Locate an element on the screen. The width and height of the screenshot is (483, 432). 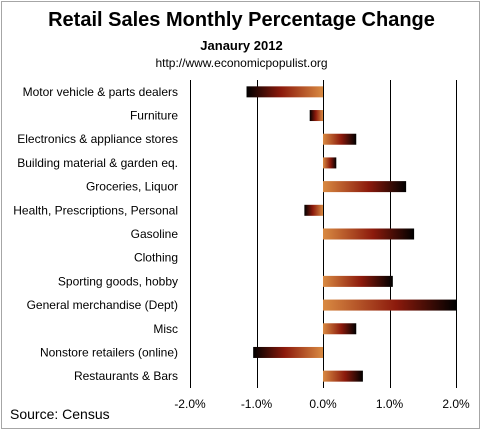
source-note: Source: Census is located at coordinates (60, 414).